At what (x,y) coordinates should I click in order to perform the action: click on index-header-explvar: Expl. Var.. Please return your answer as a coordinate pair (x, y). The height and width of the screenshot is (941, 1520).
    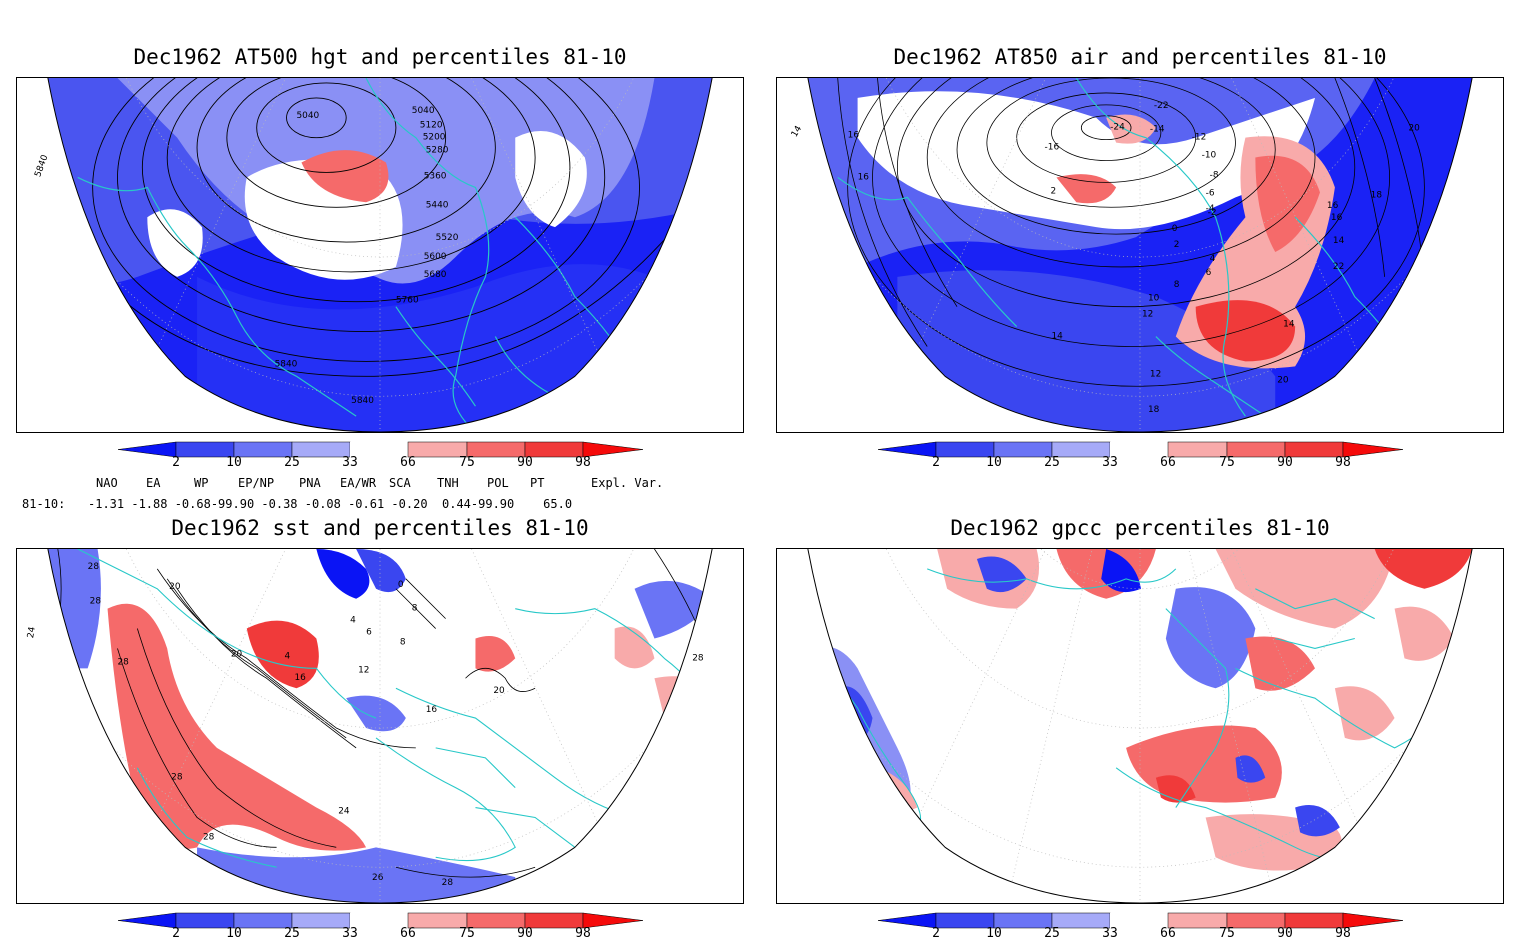
    Looking at the image, I should click on (627, 483).